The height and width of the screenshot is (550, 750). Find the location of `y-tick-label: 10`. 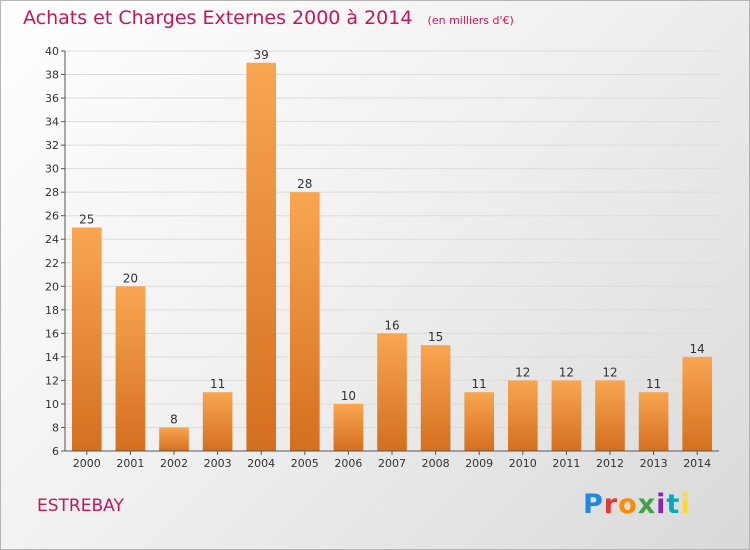

y-tick-label: 10 is located at coordinates (52, 404).